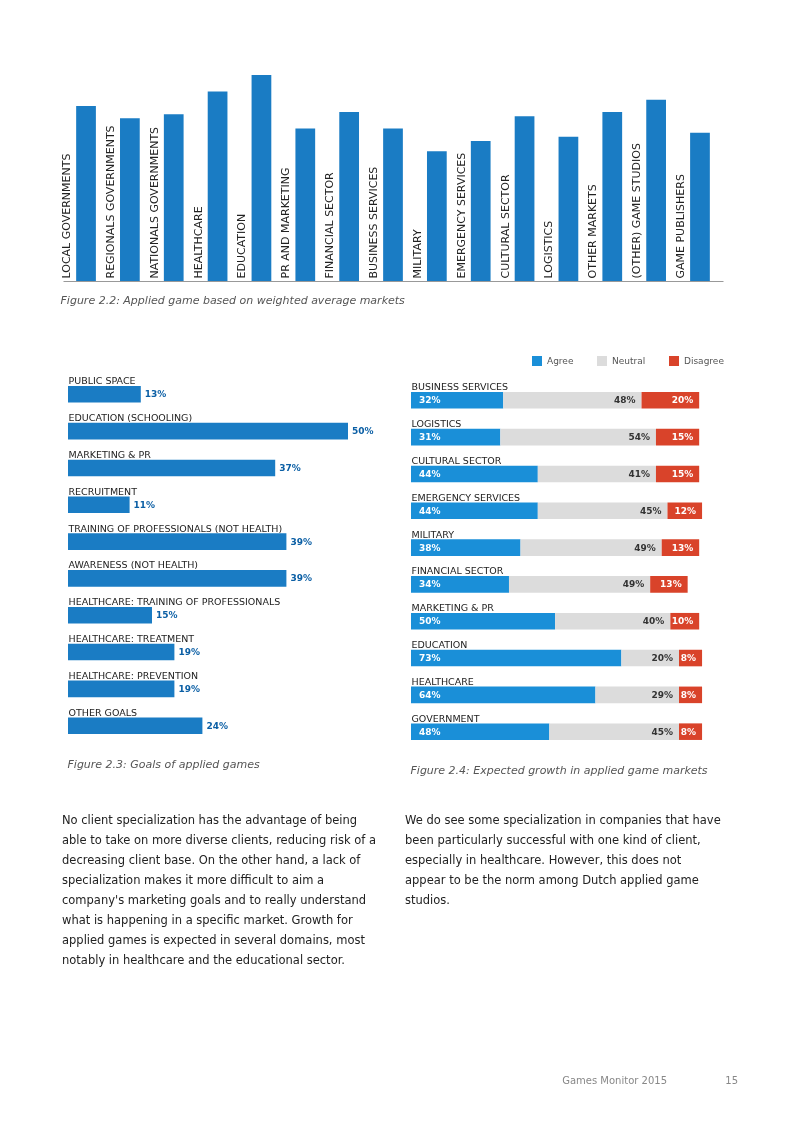  I want to click on text: Games Monitor 2015, so click(614, 1080).